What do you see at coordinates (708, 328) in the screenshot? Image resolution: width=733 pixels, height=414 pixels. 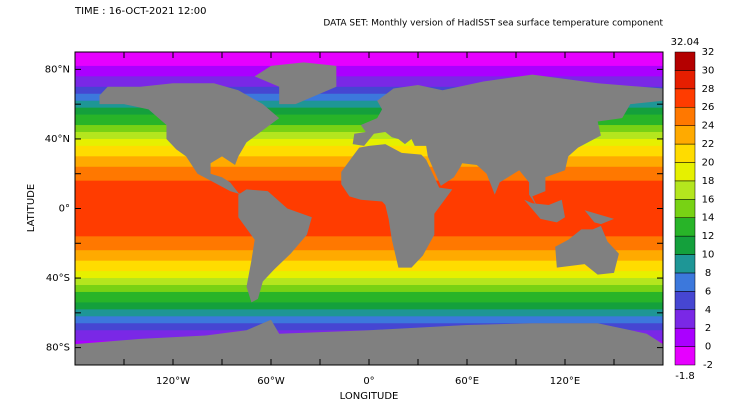 I see `colorbar-label: 2` at bounding box center [708, 328].